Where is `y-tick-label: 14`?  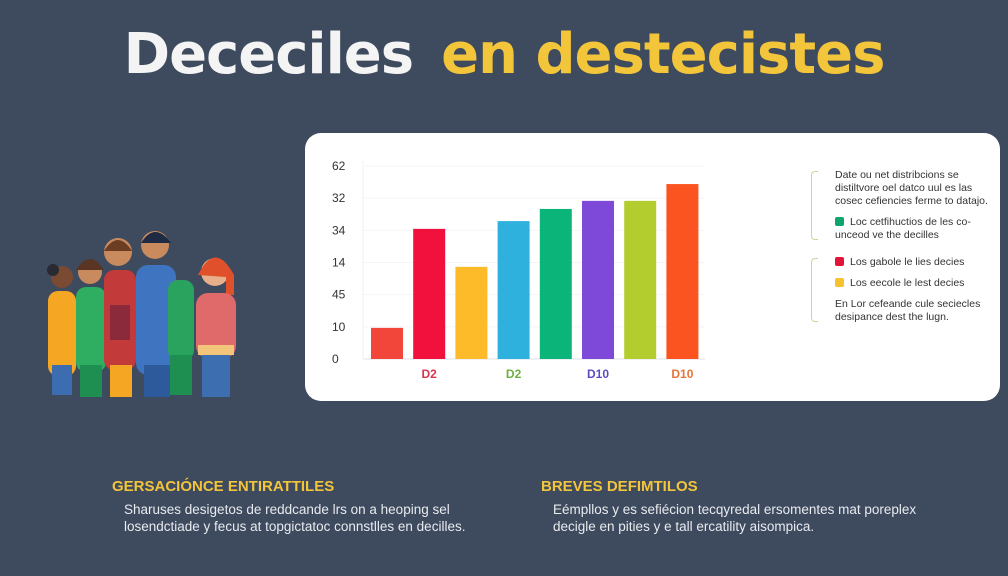
y-tick-label: 14 is located at coordinates (339, 263).